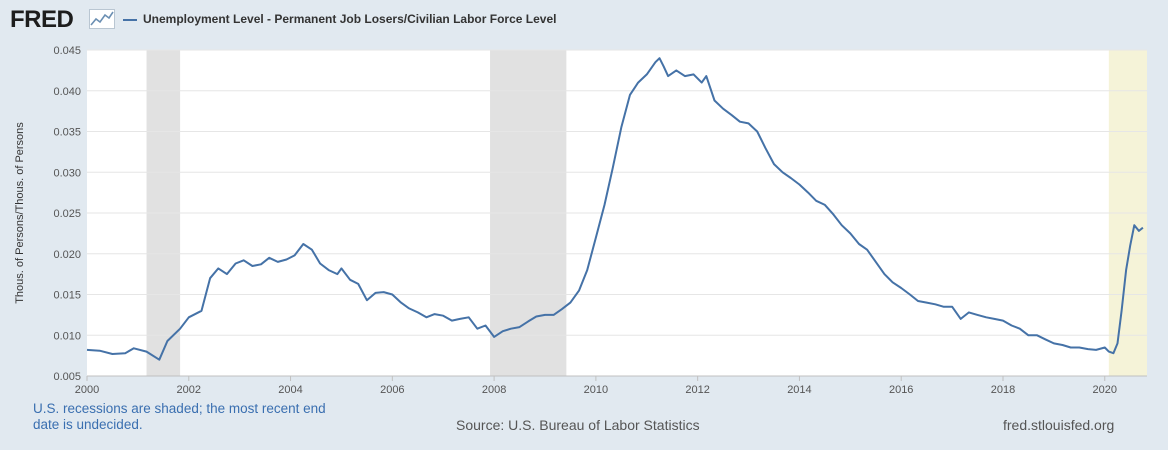 Image resolution: width=1168 pixels, height=450 pixels. I want to click on y-tick-label: 0.020, so click(67, 255).